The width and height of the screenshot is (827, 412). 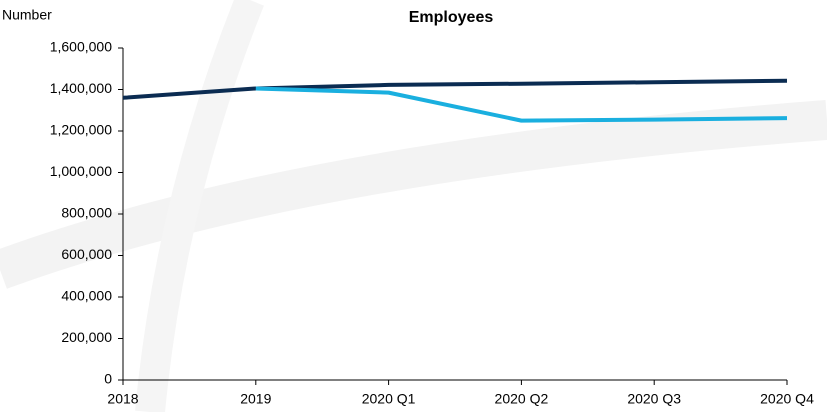 What do you see at coordinates (389, 399) in the screenshot?
I see `x-tick-label: 2020 Q1` at bounding box center [389, 399].